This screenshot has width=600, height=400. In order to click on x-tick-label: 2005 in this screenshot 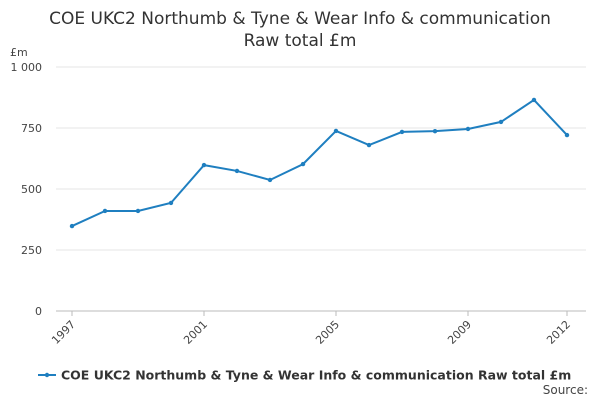, I will do `click(327, 332)`.